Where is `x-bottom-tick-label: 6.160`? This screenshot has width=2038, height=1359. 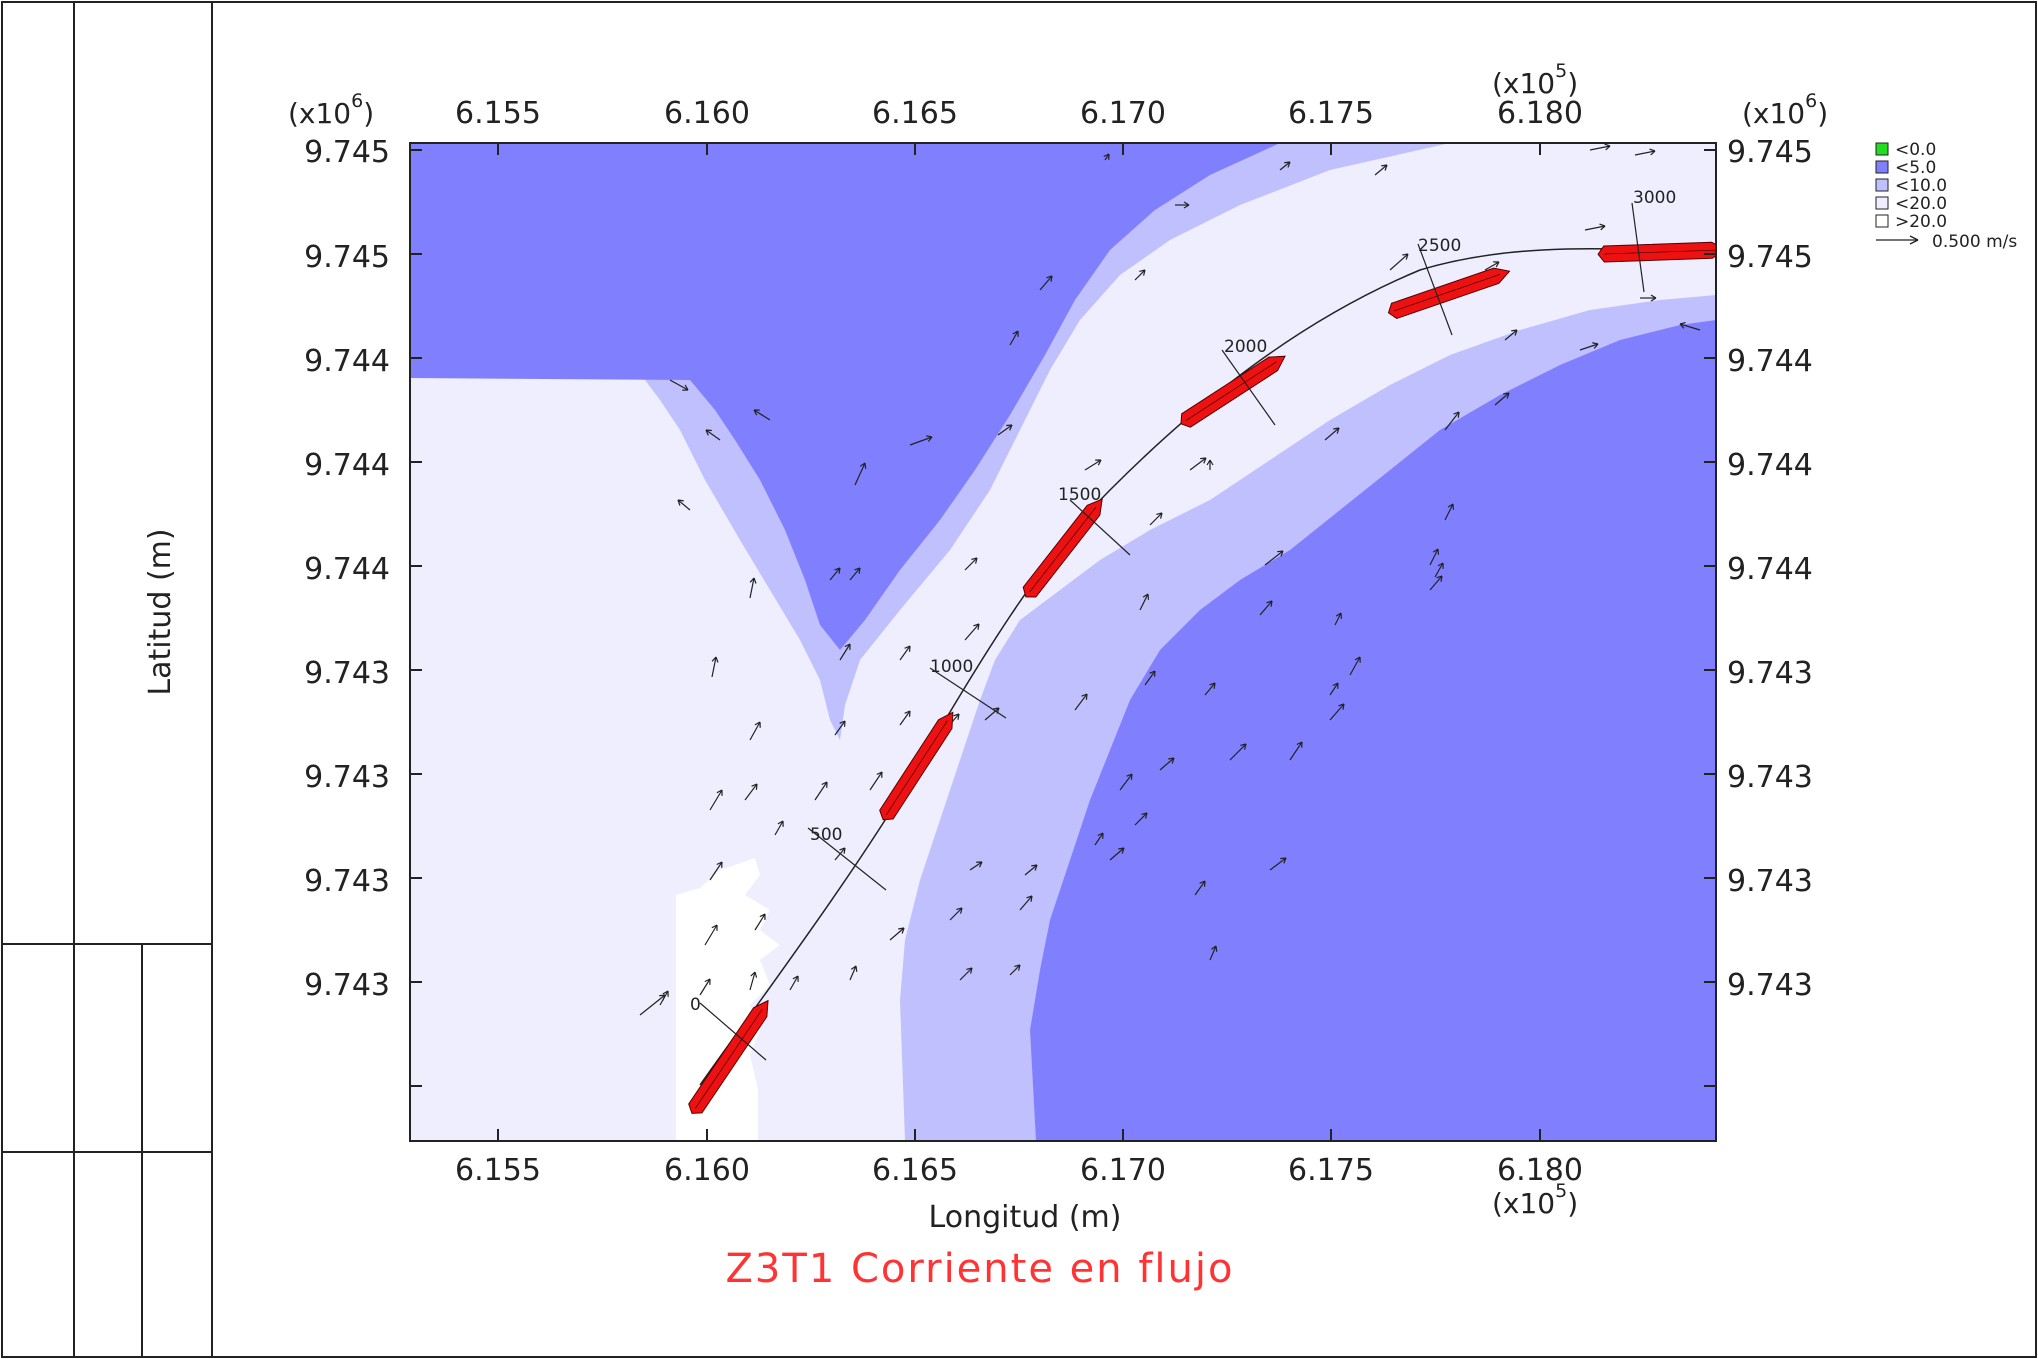
x-bottom-tick-label: 6.160 is located at coordinates (707, 1170).